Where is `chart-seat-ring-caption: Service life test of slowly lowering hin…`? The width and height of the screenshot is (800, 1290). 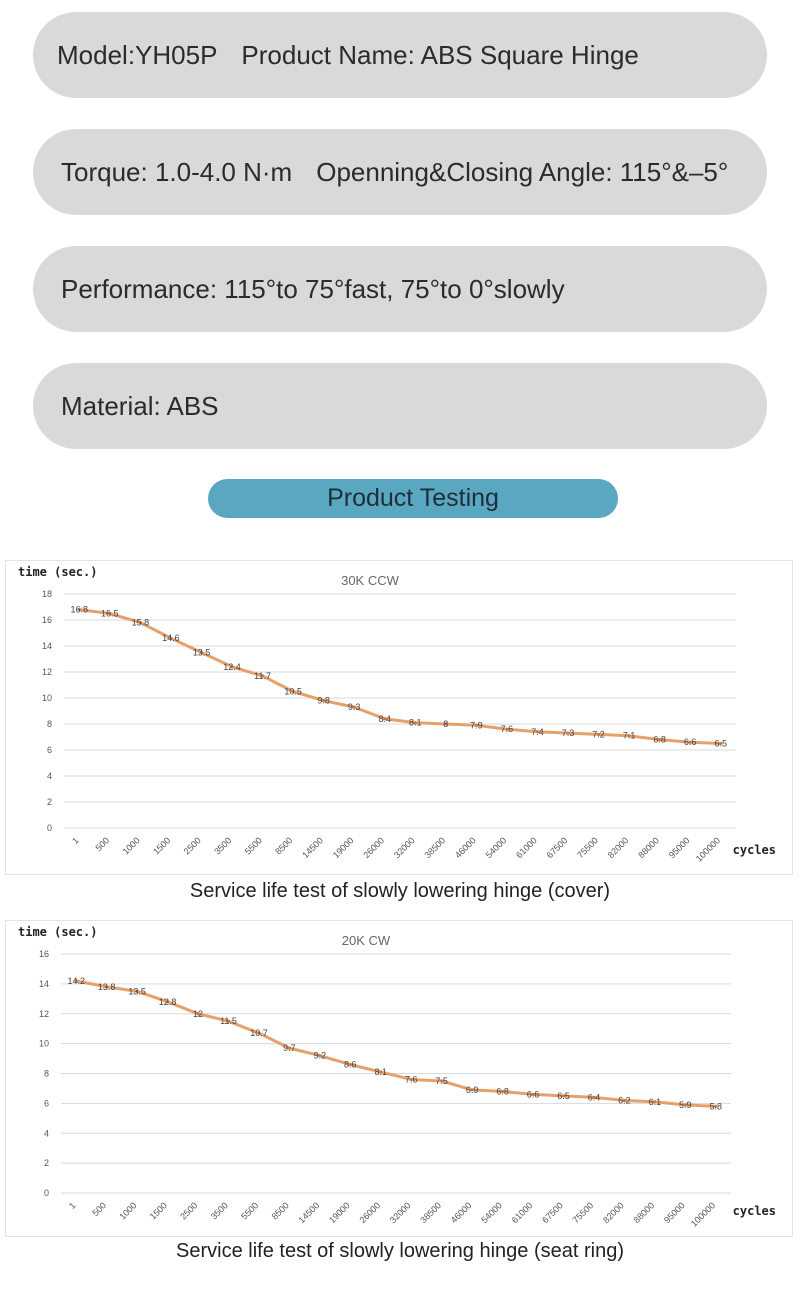 chart-seat-ring-caption: Service life test of slowly lowering hin… is located at coordinates (400, 1251).